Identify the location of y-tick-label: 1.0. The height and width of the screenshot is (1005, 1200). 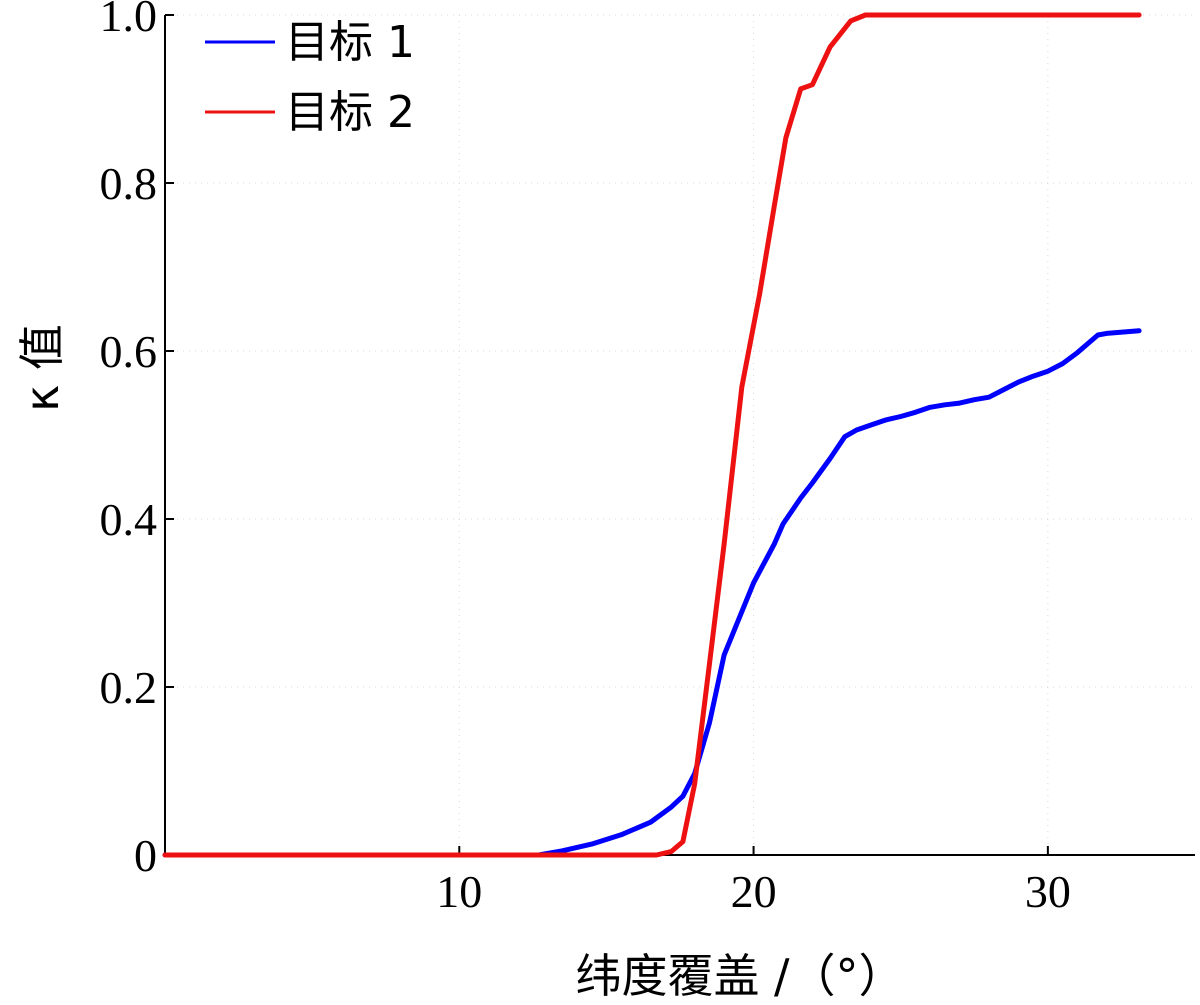
(129, 20).